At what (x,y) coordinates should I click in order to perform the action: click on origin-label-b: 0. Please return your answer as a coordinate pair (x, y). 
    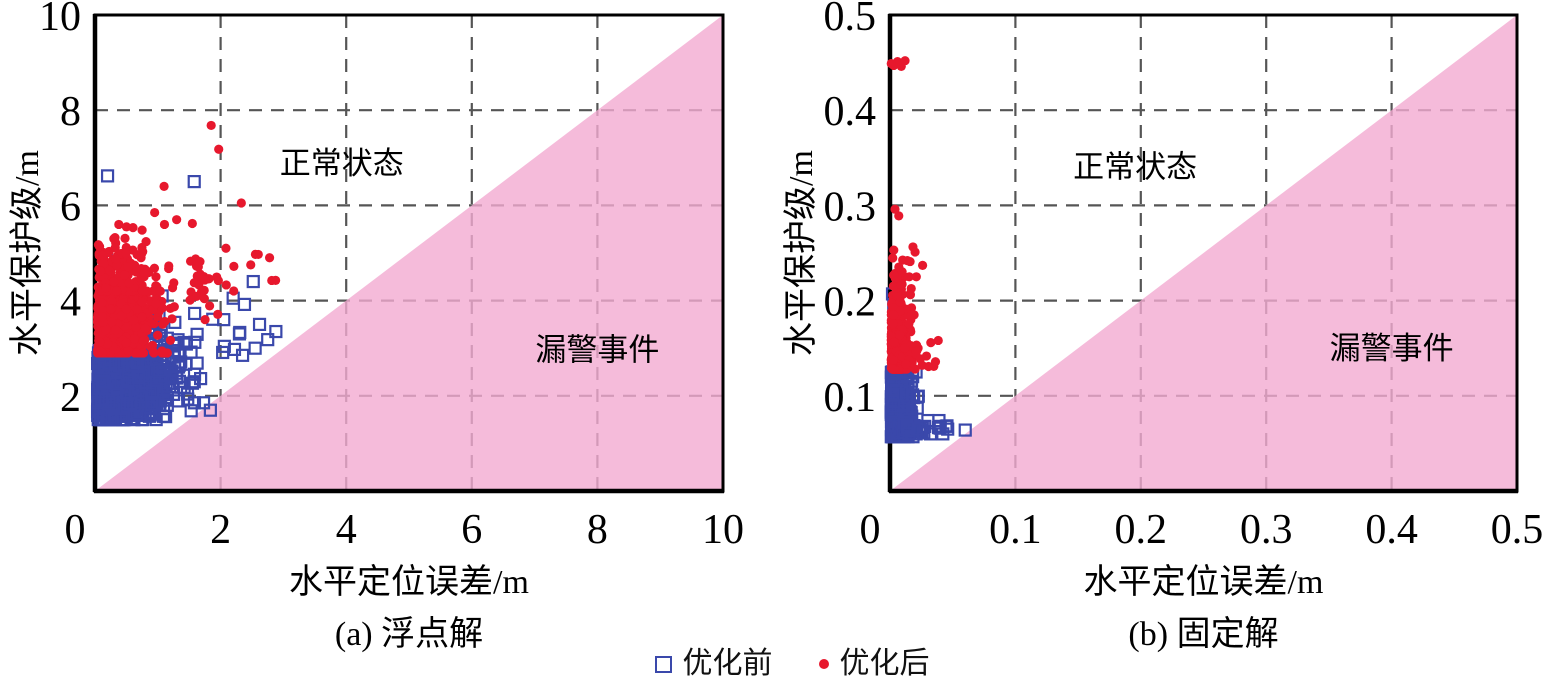
    Looking at the image, I should click on (870, 530).